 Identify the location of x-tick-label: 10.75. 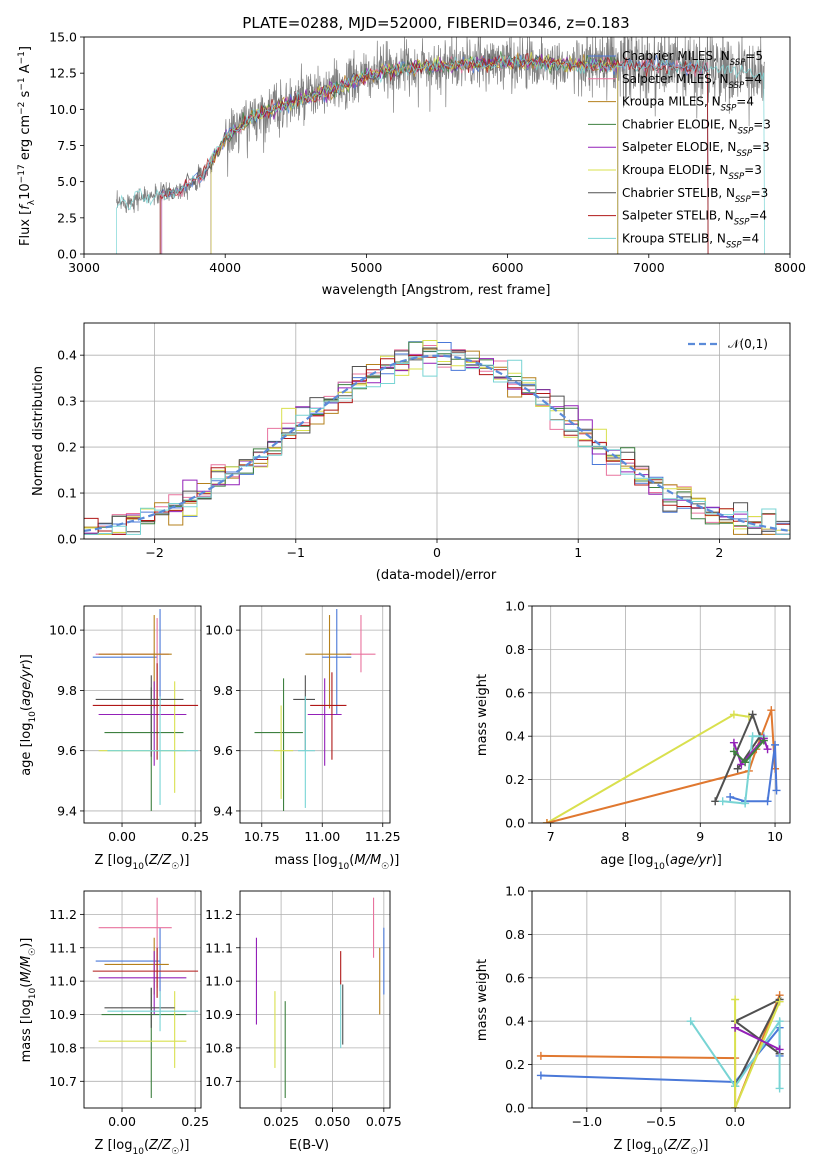
(262, 836).